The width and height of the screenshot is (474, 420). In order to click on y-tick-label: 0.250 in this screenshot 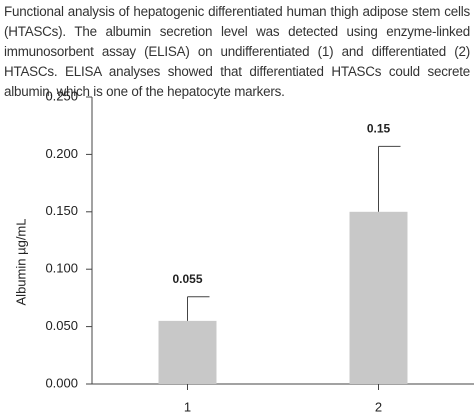, I will do `click(61, 95)`.